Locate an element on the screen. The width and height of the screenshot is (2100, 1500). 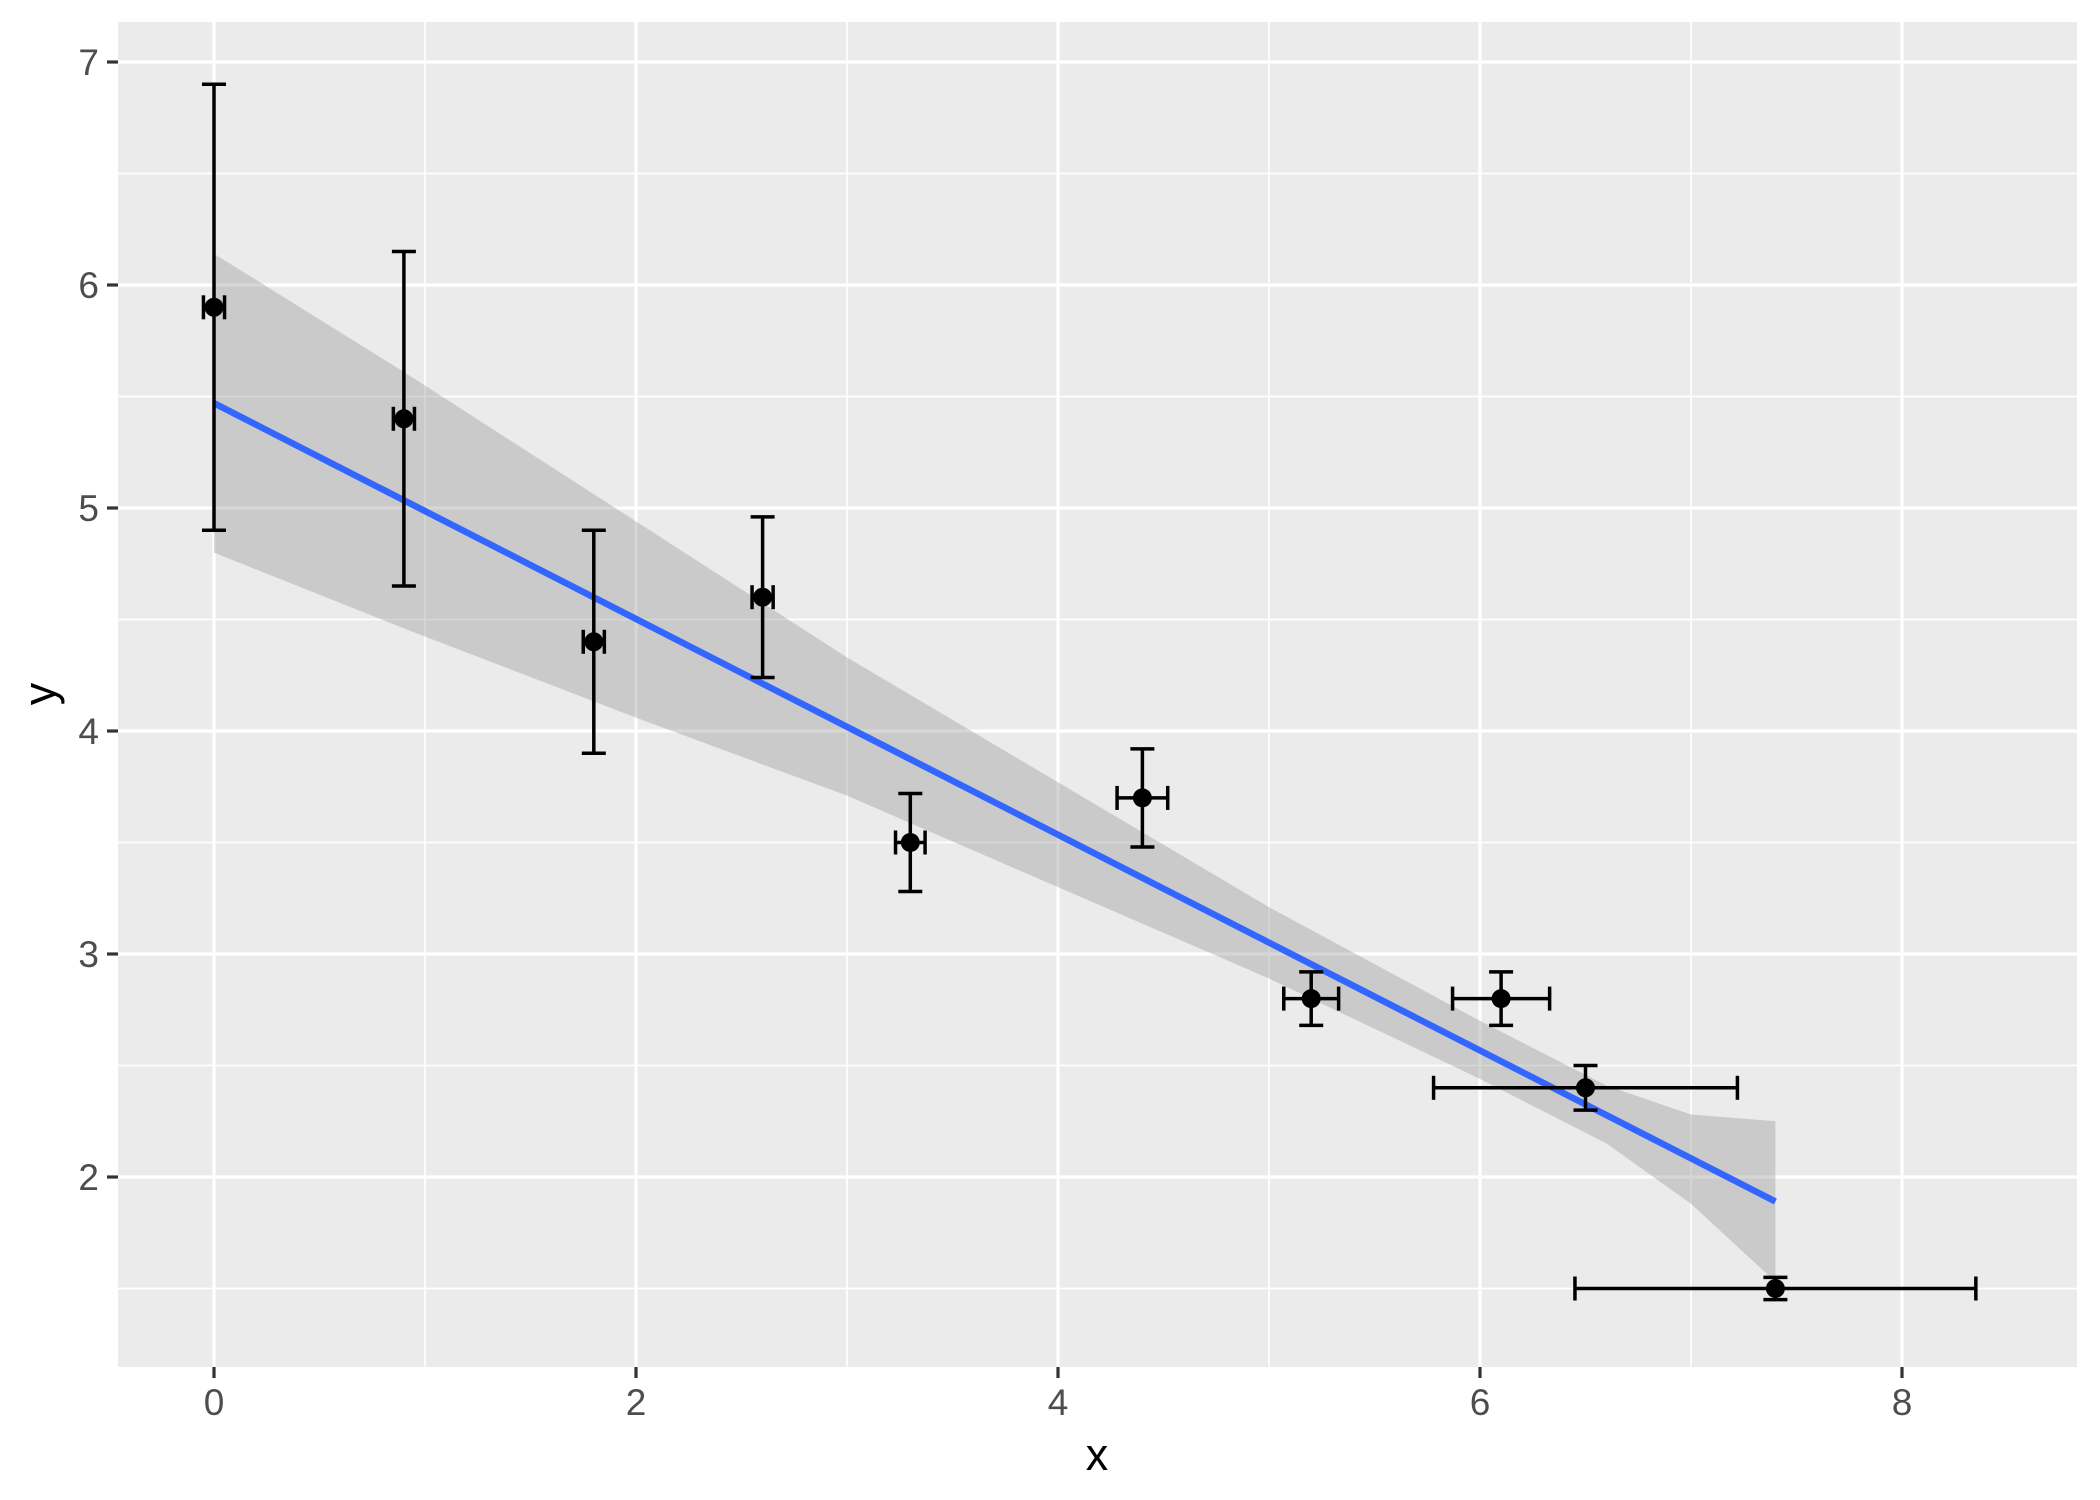
x-tick-label: 4 is located at coordinates (1058, 1402).